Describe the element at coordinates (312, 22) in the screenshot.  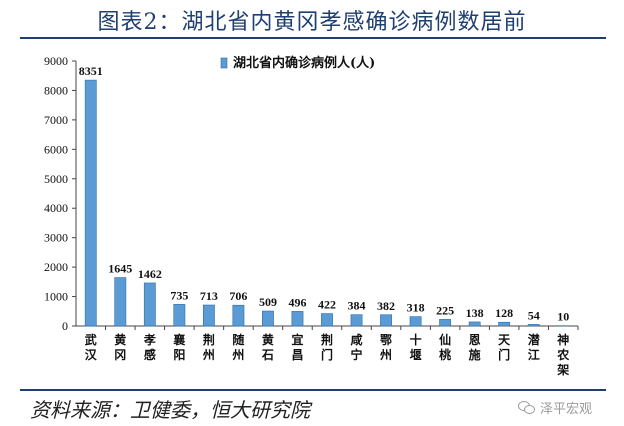
I see `page-title: 图表2：湖北省内黄冈孝感确诊病例数居前` at that location.